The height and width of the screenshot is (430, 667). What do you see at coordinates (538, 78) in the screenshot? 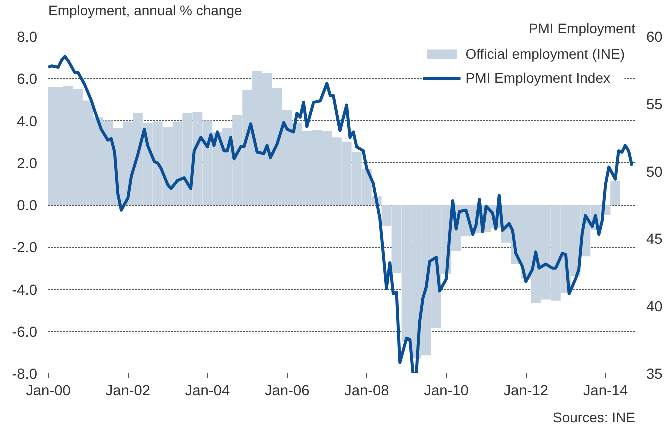
I see `legend-label: PMI Employment Index` at bounding box center [538, 78].